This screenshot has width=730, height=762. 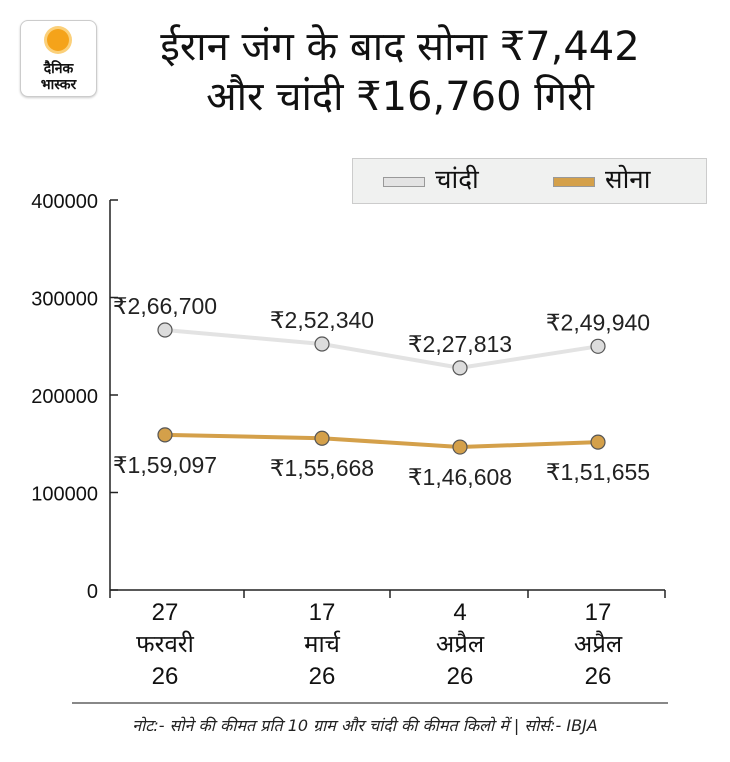 What do you see at coordinates (322, 644) in the screenshot?
I see `x-tick-label: मार्च` at bounding box center [322, 644].